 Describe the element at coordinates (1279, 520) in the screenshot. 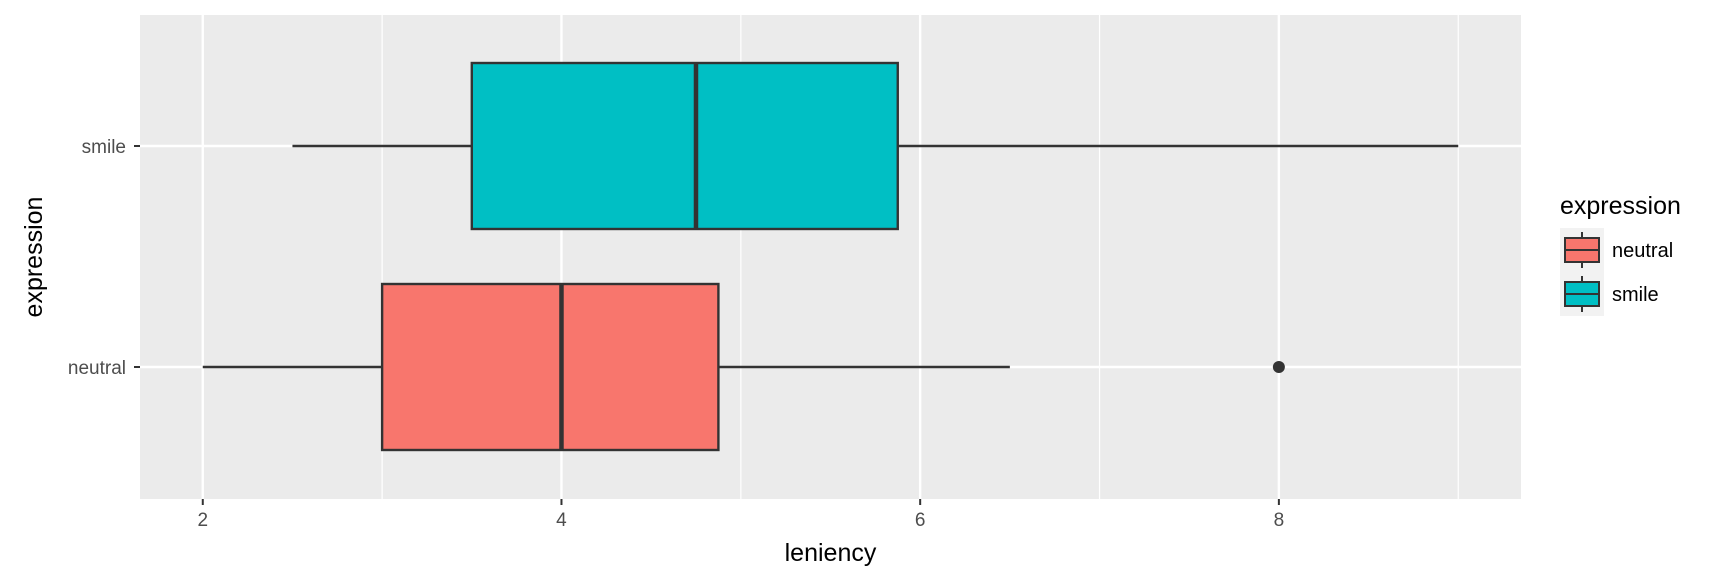

I see `x-tick-label: 8` at that location.